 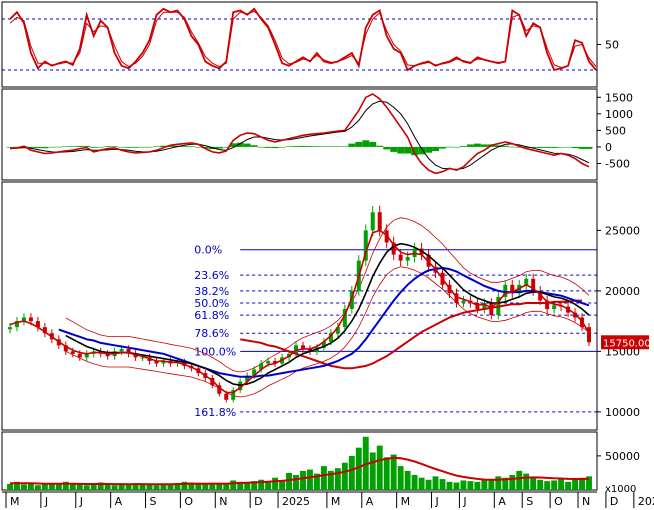 What do you see at coordinates (299, 134) in the screenshot?
I see `macd-line` at bounding box center [299, 134].